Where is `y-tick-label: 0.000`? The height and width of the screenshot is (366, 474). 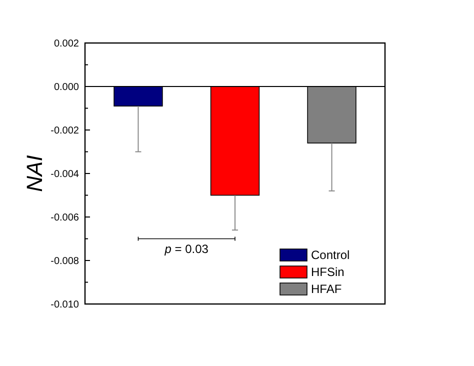
y-tick-label: 0.000 is located at coordinates (67, 87).